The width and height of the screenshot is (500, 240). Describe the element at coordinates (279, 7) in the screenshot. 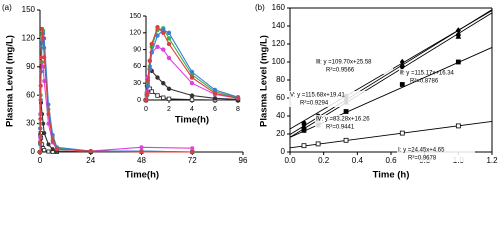

I see `y-tick-label: 160` at that location.